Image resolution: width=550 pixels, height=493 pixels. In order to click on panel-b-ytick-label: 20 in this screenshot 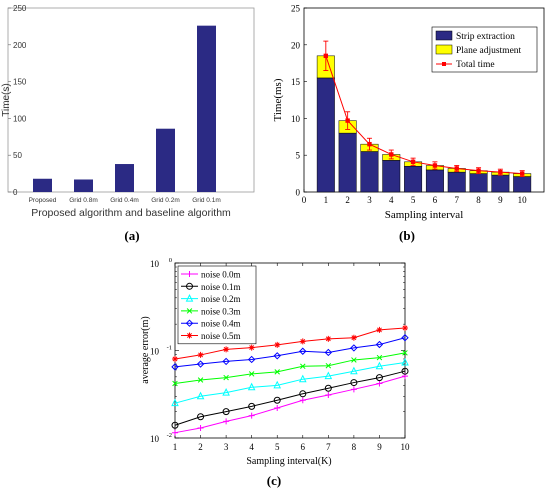, I will do `click(296, 45)`.